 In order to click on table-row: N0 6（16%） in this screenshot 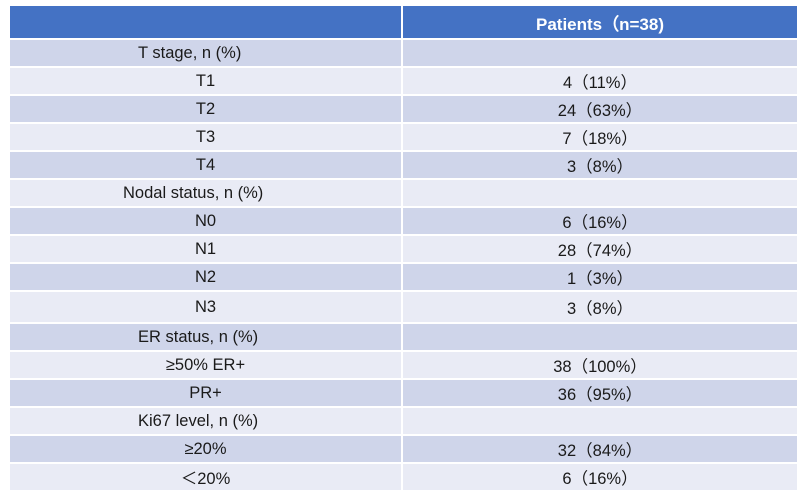, I will do `click(403, 221)`.